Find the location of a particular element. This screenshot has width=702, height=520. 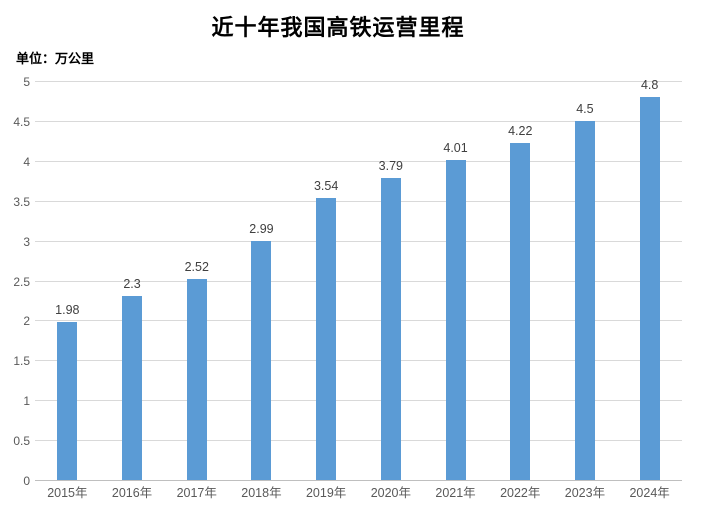

bar-value-label: 4.22 is located at coordinates (520, 131).